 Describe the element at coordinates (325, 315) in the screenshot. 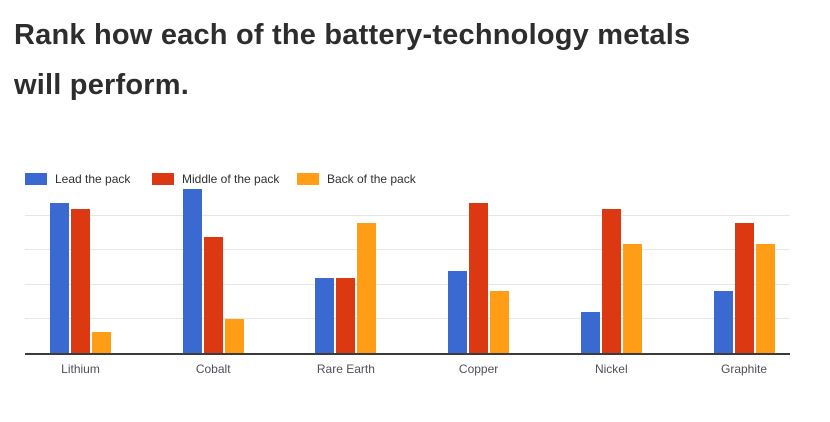

I see `bar-rare-earth-lead-the-pack` at that location.